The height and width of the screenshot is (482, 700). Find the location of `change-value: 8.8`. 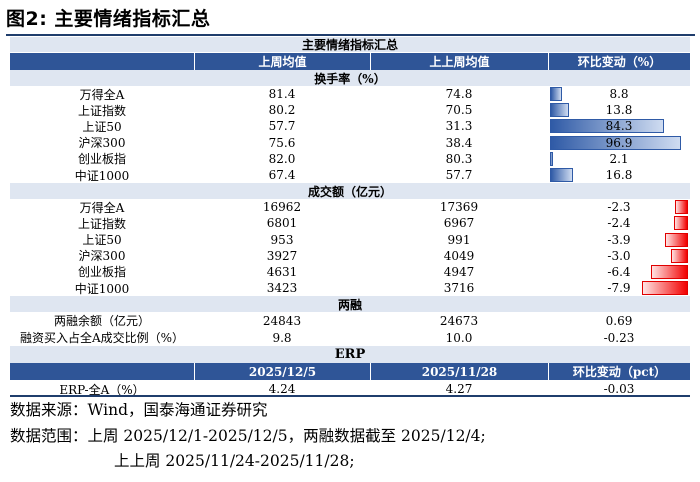

change-value: 8.8 is located at coordinates (619, 94).